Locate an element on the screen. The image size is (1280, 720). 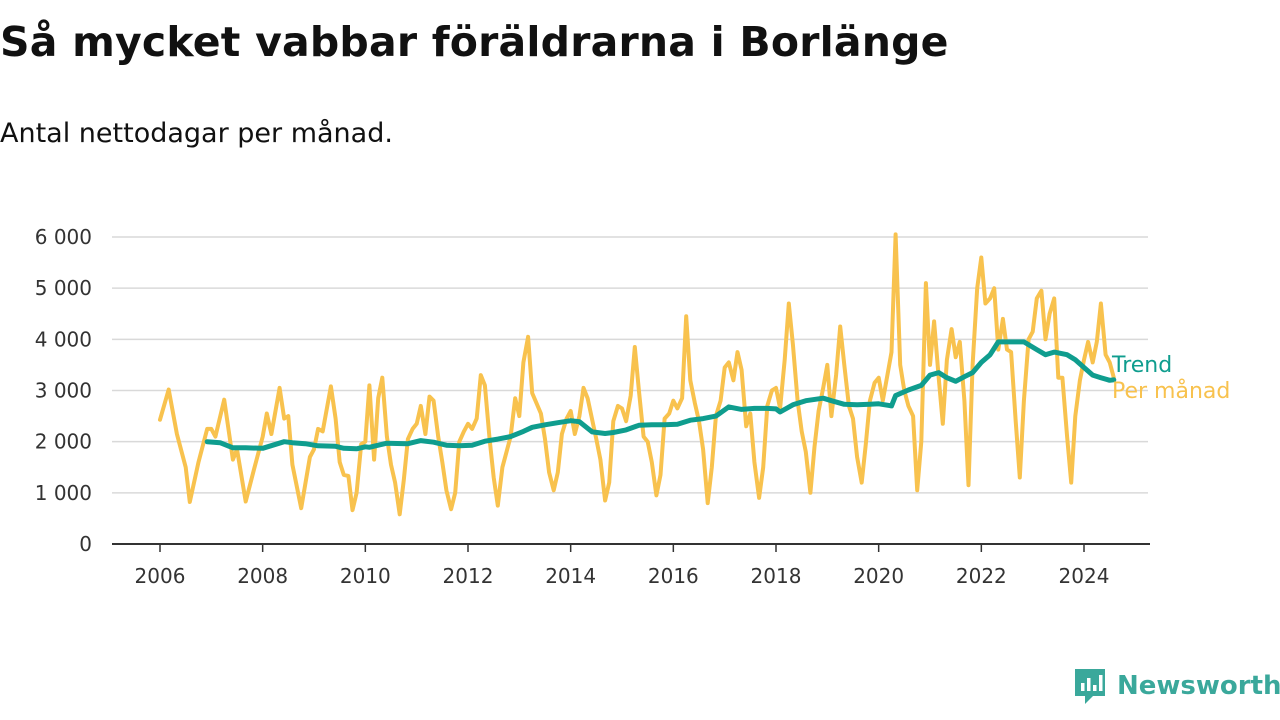
y-tick-label: 2 000 is located at coordinates (63, 442).